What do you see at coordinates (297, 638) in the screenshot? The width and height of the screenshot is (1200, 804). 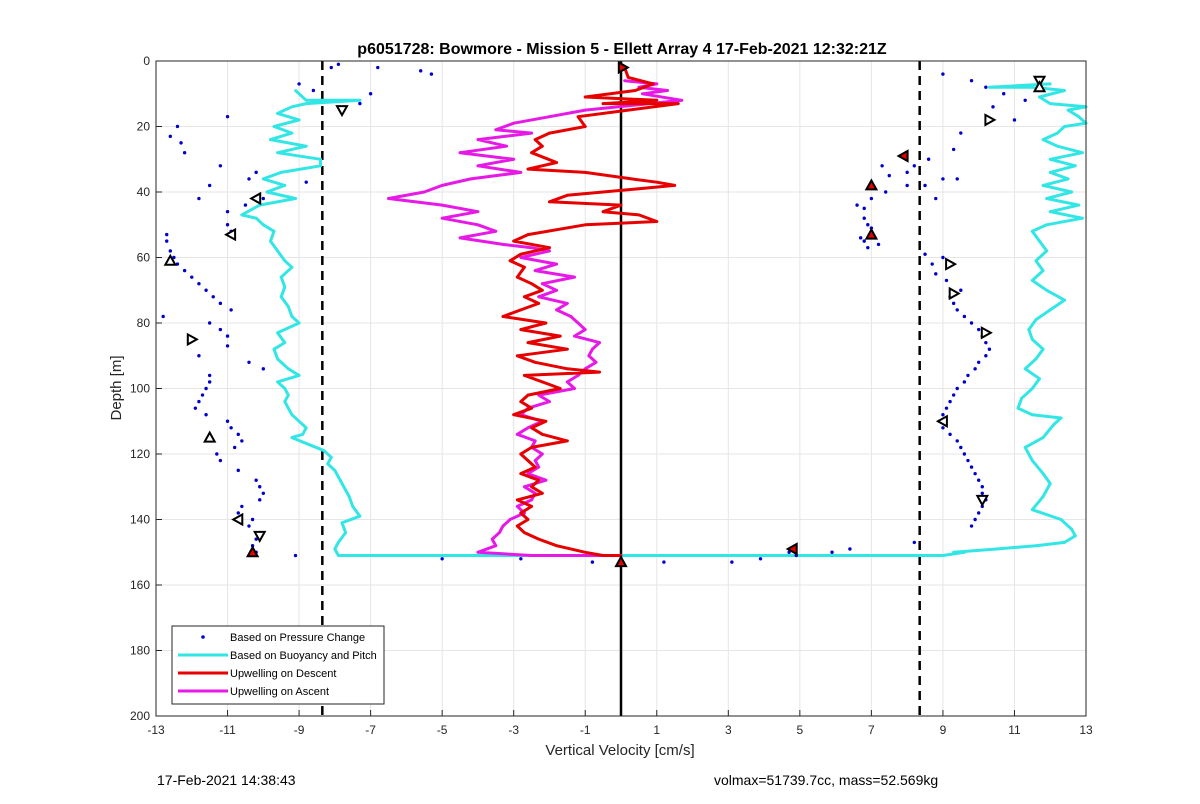 I see `legend-label-based-on-pressure-change: Based on Pressure Change` at bounding box center [297, 638].